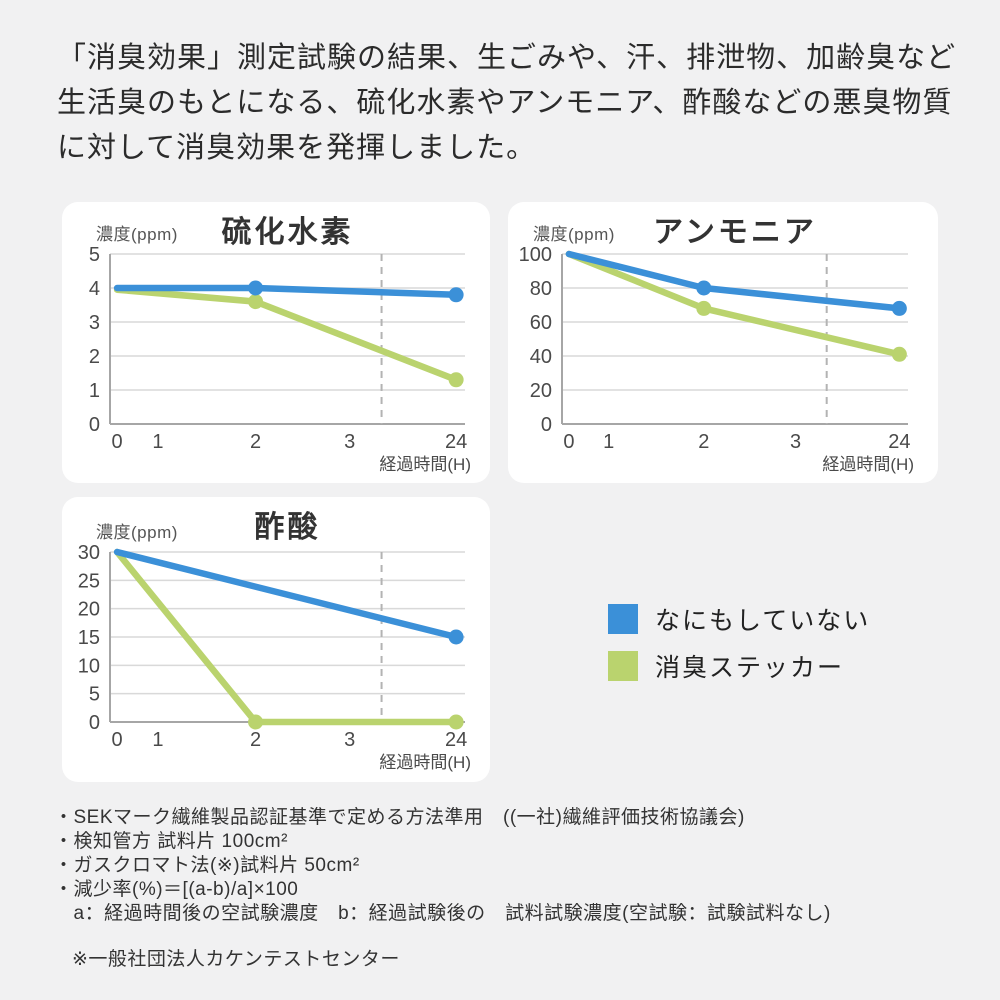 Image resolution: width=1000 pixels, height=1000 pixels. Describe the element at coordinates (89, 638) in the screenshot. I see `svg-text: 15` at that location.